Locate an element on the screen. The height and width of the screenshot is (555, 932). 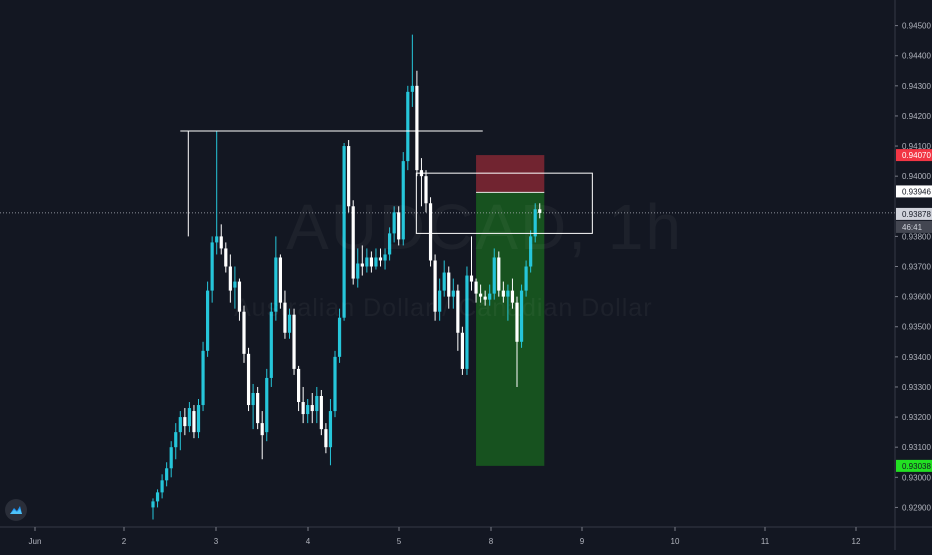
entry-price-label-bg is located at coordinates (914, 191).